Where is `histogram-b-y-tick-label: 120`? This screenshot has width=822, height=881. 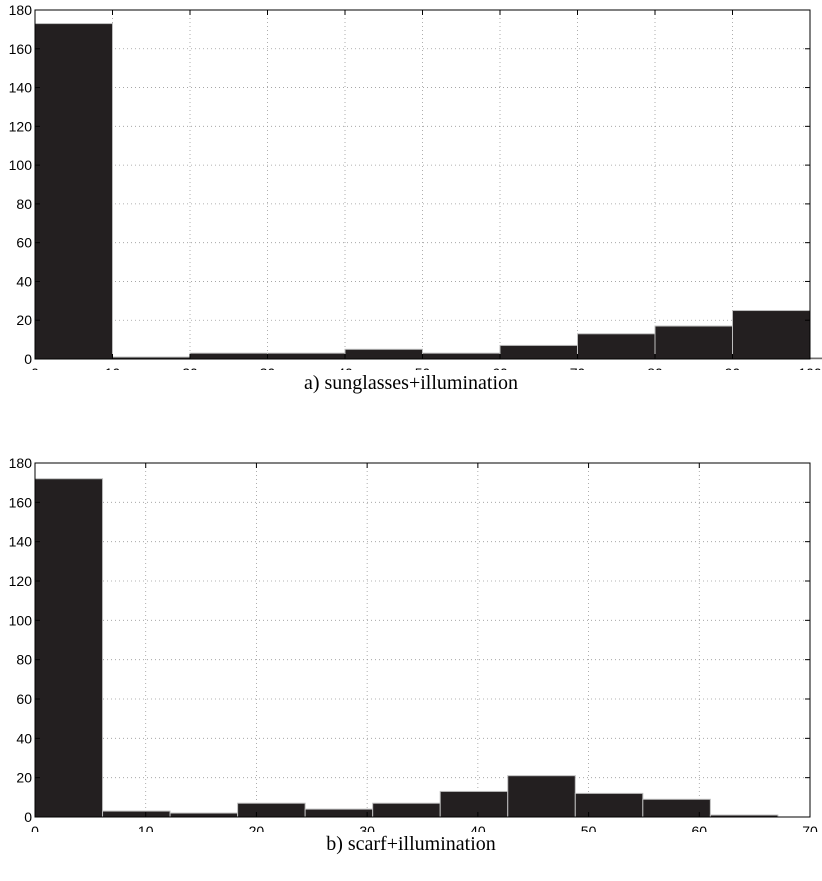 histogram-b-y-tick-label: 120 is located at coordinates (21, 581).